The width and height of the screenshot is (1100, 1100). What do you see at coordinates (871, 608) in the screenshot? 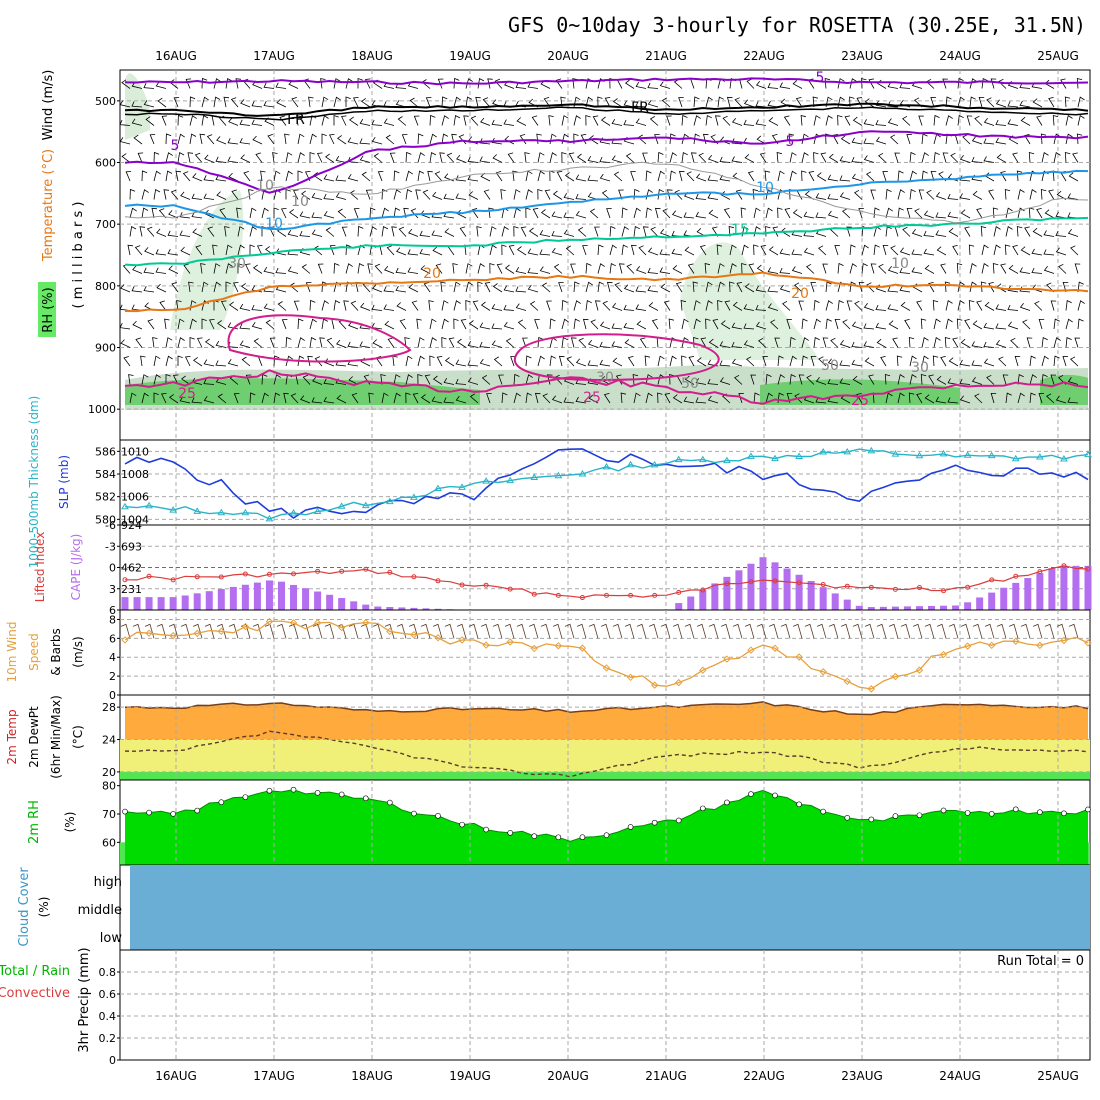
I see `cape-bar` at bounding box center [871, 608].